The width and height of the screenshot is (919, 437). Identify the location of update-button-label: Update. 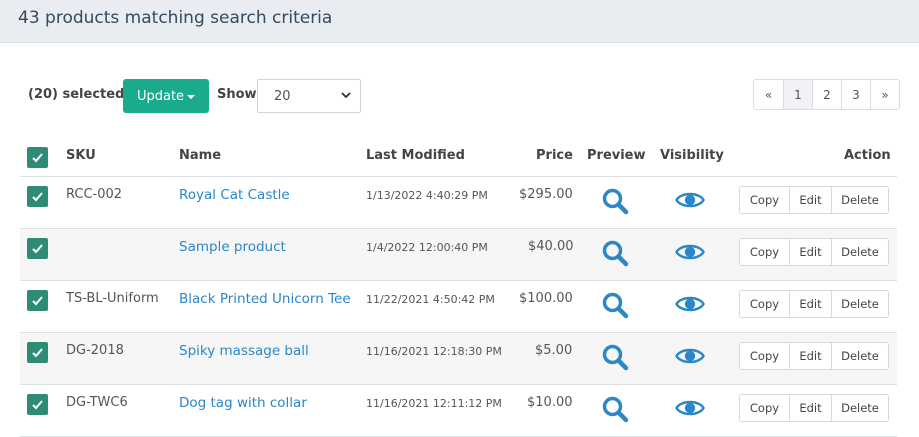
(160, 96).